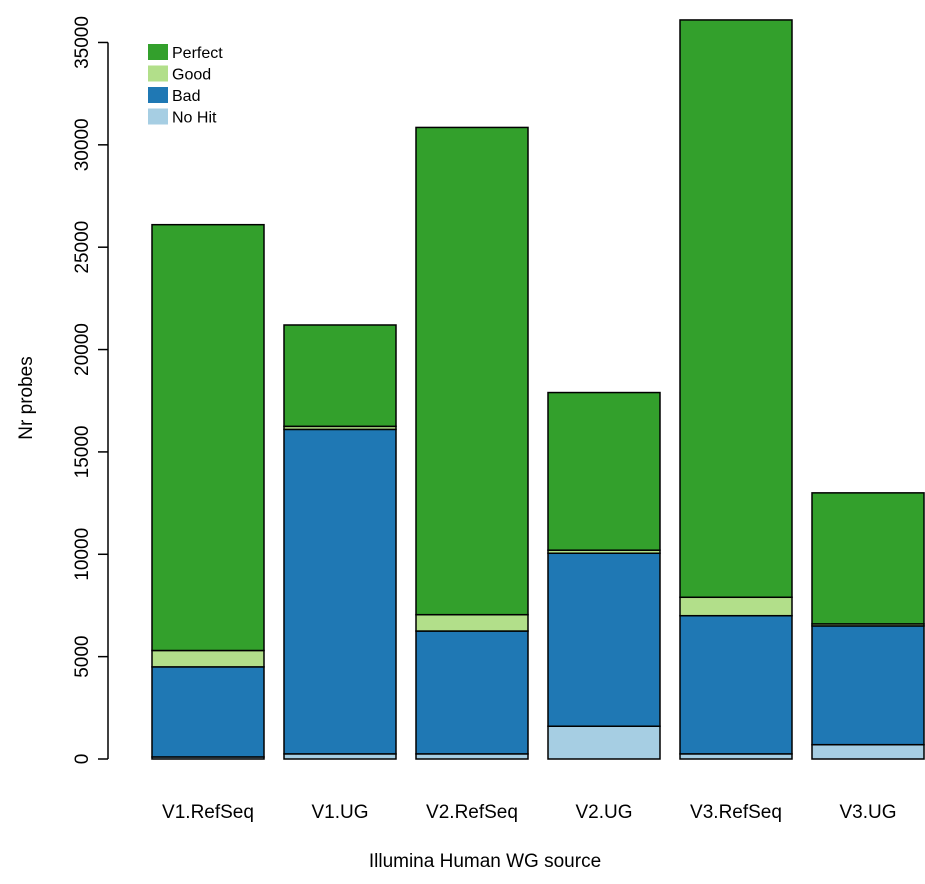 Image resolution: width=925 pixels, height=884 pixels. What do you see at coordinates (90, 390) in the screenshot?
I see `y-axis: 0 5000 10000 15000 20000 25000 30000 35000` at bounding box center [90, 390].